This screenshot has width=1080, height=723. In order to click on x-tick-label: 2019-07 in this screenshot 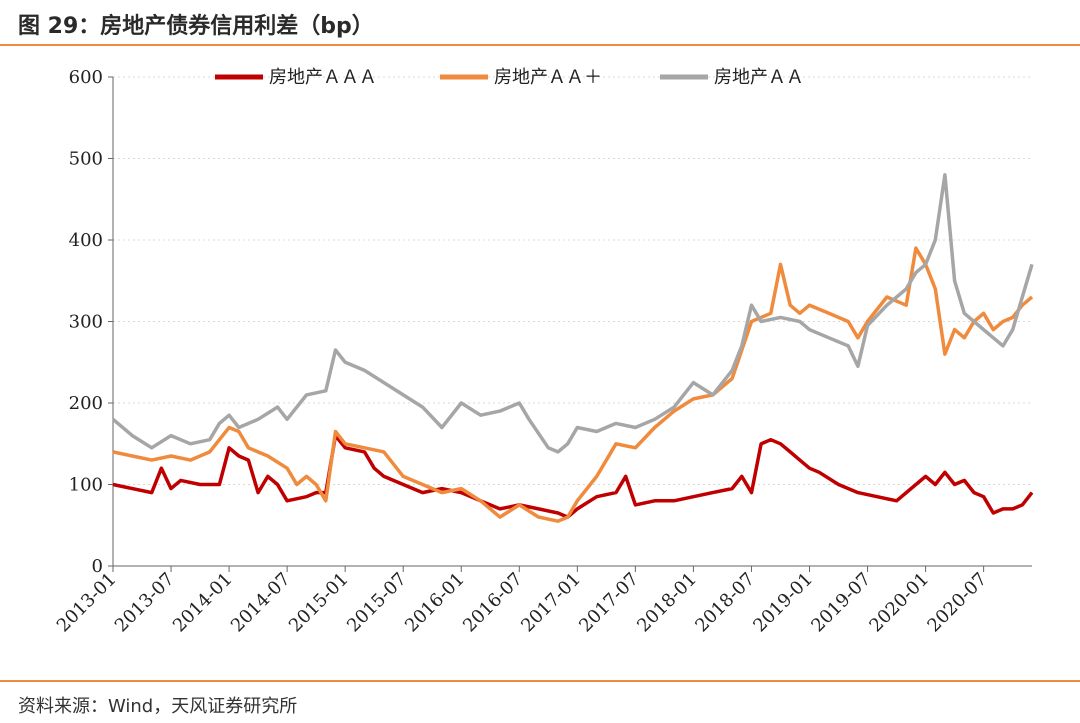, I will do `click(841, 603)`.